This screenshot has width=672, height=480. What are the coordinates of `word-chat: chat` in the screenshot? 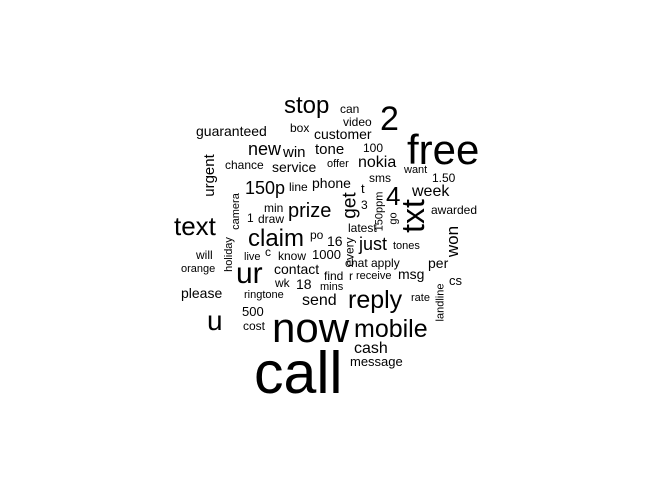 It's located at (356, 263).